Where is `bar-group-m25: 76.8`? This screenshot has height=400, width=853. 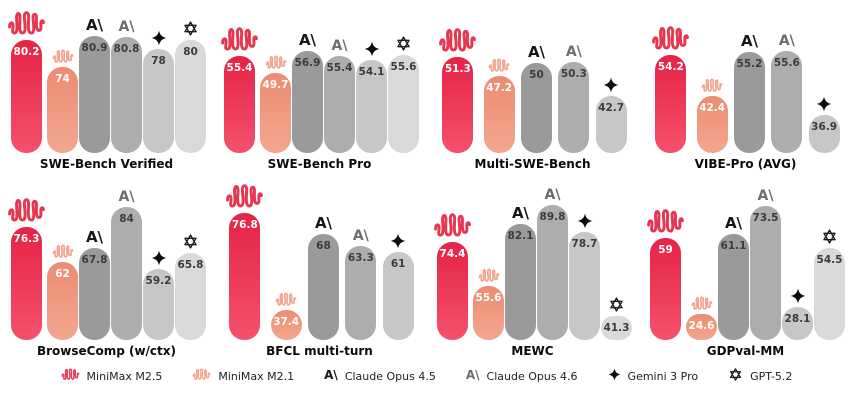
bar-group-m25: 76.8 is located at coordinates (244, 261).